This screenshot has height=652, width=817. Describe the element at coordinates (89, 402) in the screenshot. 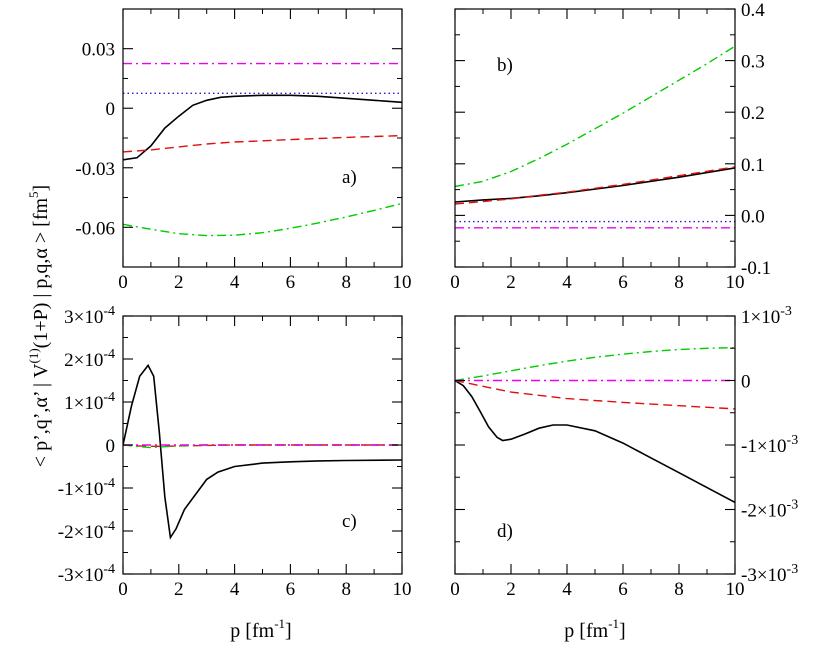

I see `y-tick-label: 1×10⁻⁴` at that location.